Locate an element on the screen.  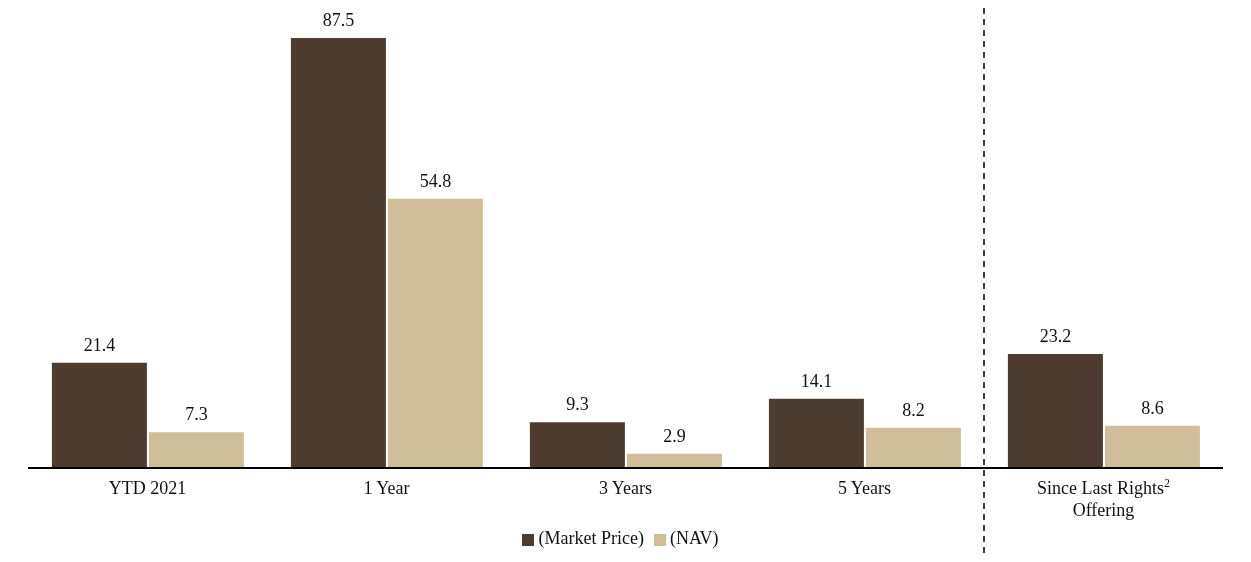
data-label: 2.9 is located at coordinates (674, 435).